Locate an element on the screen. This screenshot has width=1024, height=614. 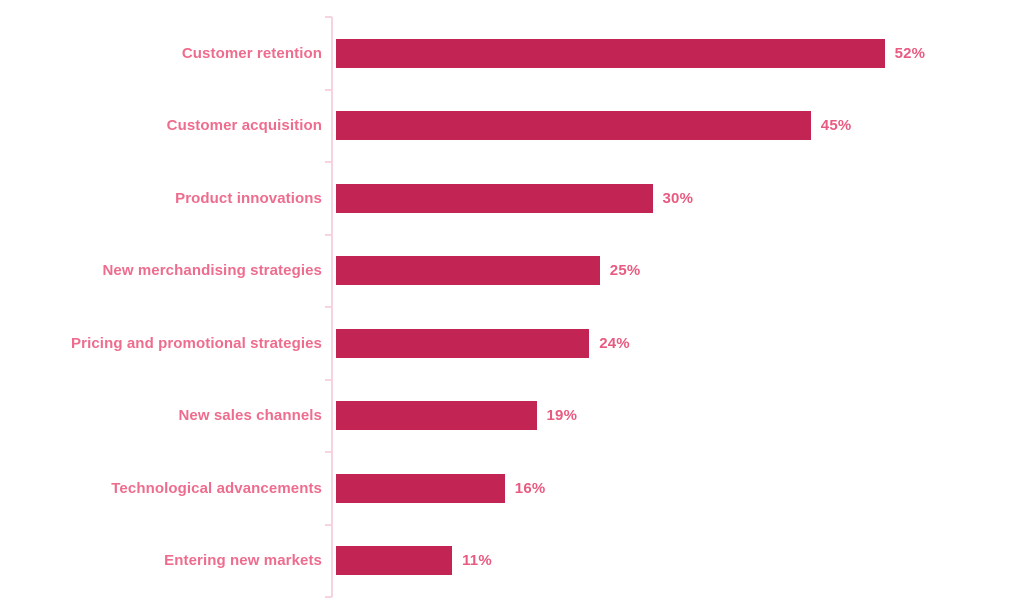
value-label: 24% is located at coordinates (614, 343).